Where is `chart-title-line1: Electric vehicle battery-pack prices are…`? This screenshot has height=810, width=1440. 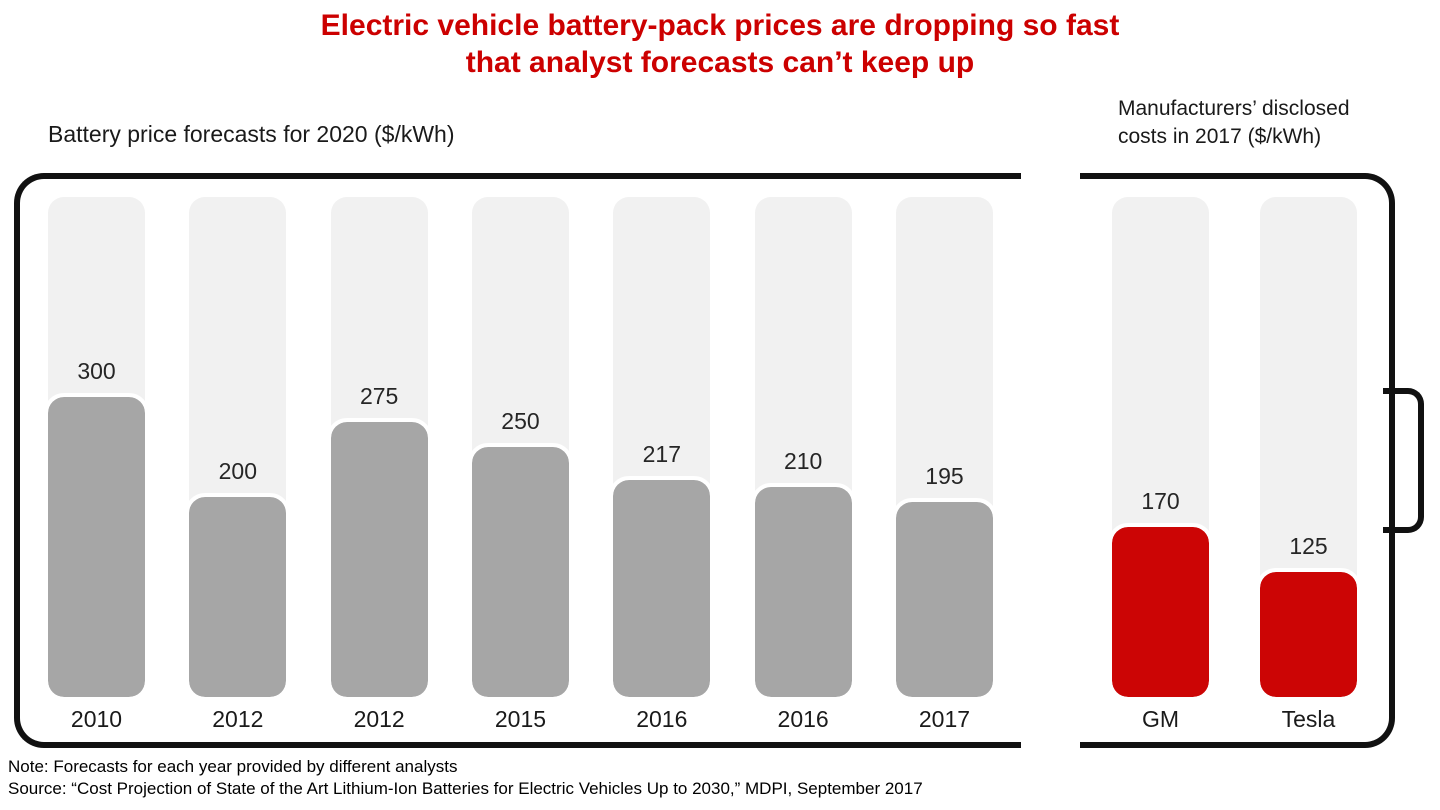 chart-title-line1: Electric vehicle battery-pack prices are… is located at coordinates (720, 25).